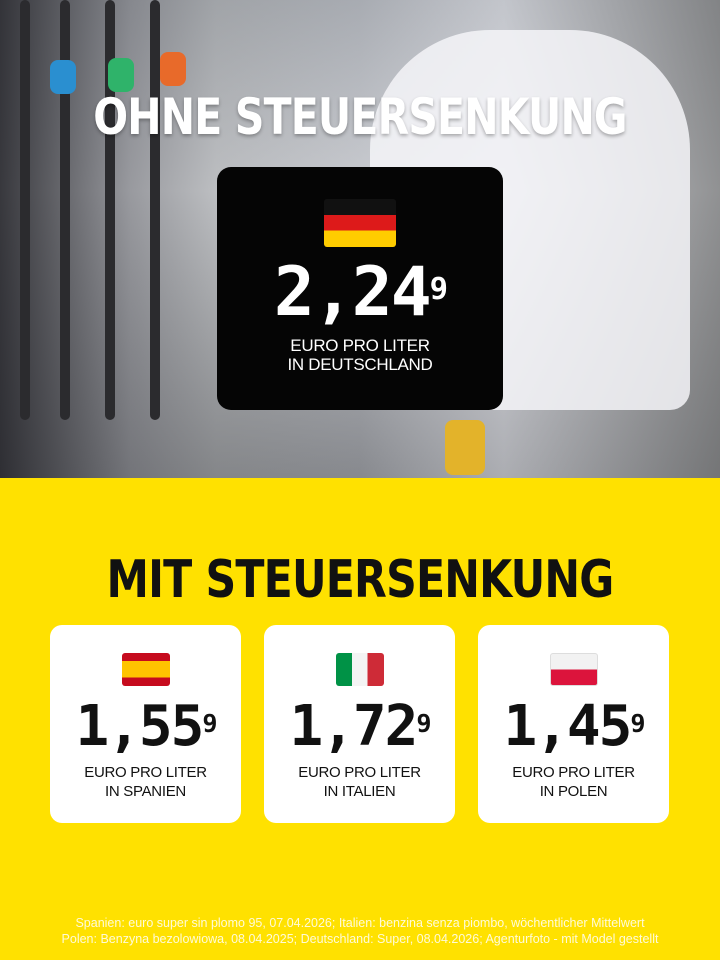 This screenshot has height=960, width=720. I want to click on price: 1,729, so click(360, 726).